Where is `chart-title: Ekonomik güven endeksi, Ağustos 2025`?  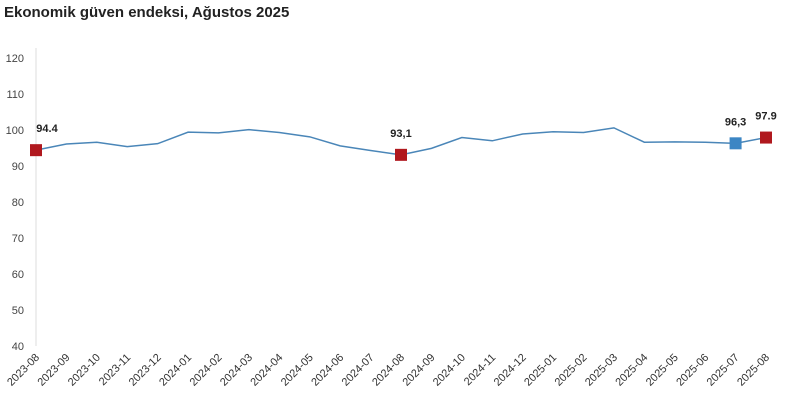 chart-title: Ekonomik güven endeksi, Ağustos 2025 is located at coordinates (147, 12).